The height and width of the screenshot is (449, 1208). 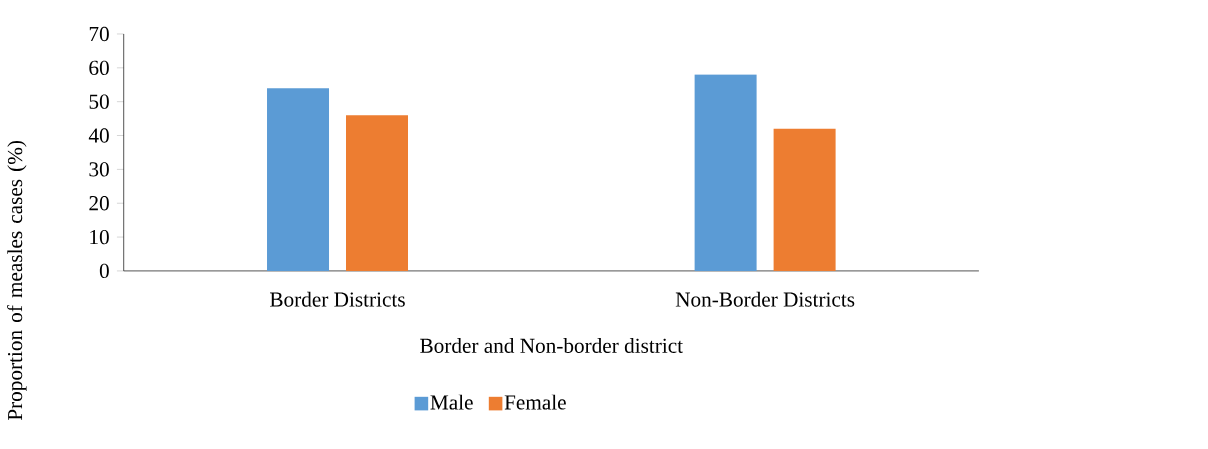 What do you see at coordinates (99, 101) in the screenshot?
I see `y-tick-label: 50` at bounding box center [99, 101].